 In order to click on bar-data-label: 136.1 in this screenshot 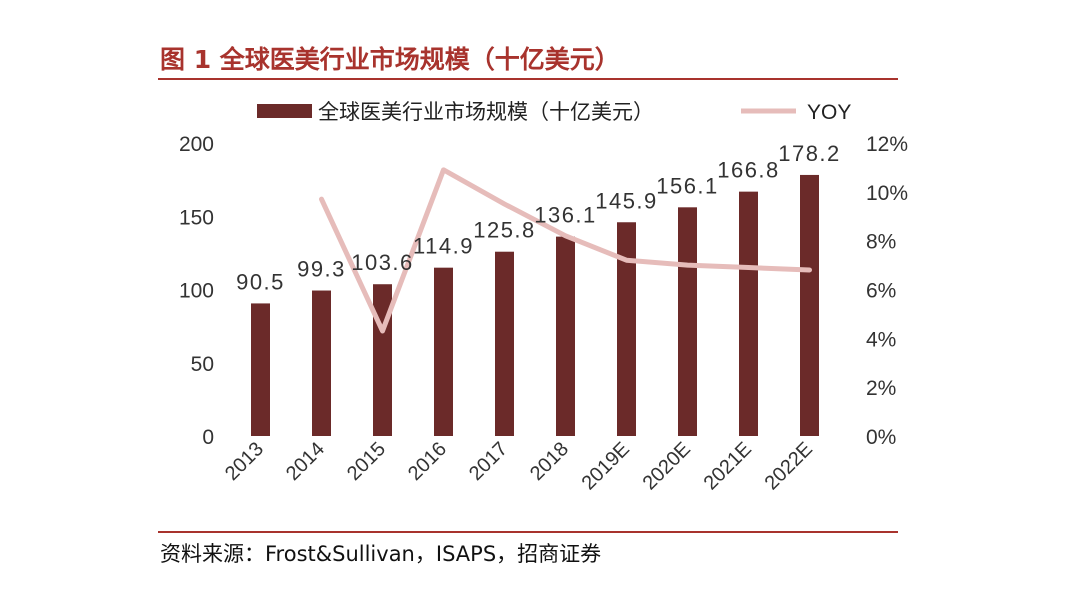, I will do `click(565, 215)`.